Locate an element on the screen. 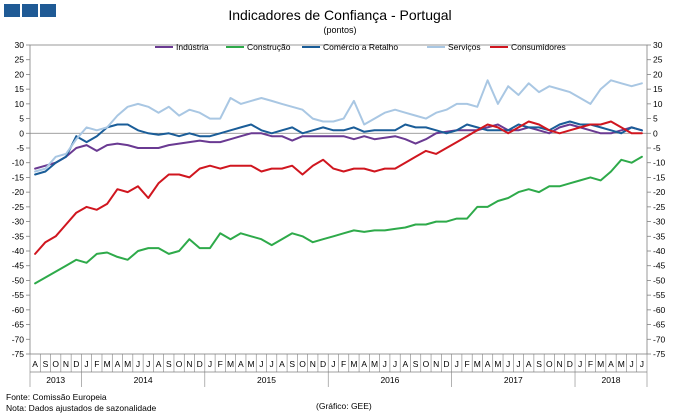 This screenshot has width=680, height=419. y-tick-label-left: -65 is located at coordinates (18, 325).